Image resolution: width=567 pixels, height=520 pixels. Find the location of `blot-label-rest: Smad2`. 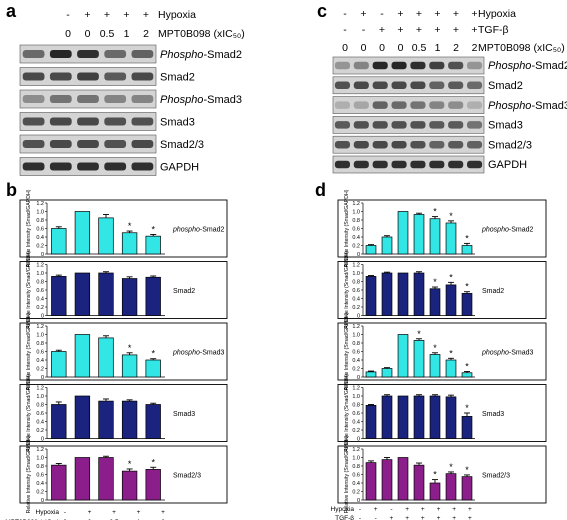

blot-label-rest: Smad2 is located at coordinates (505, 86).